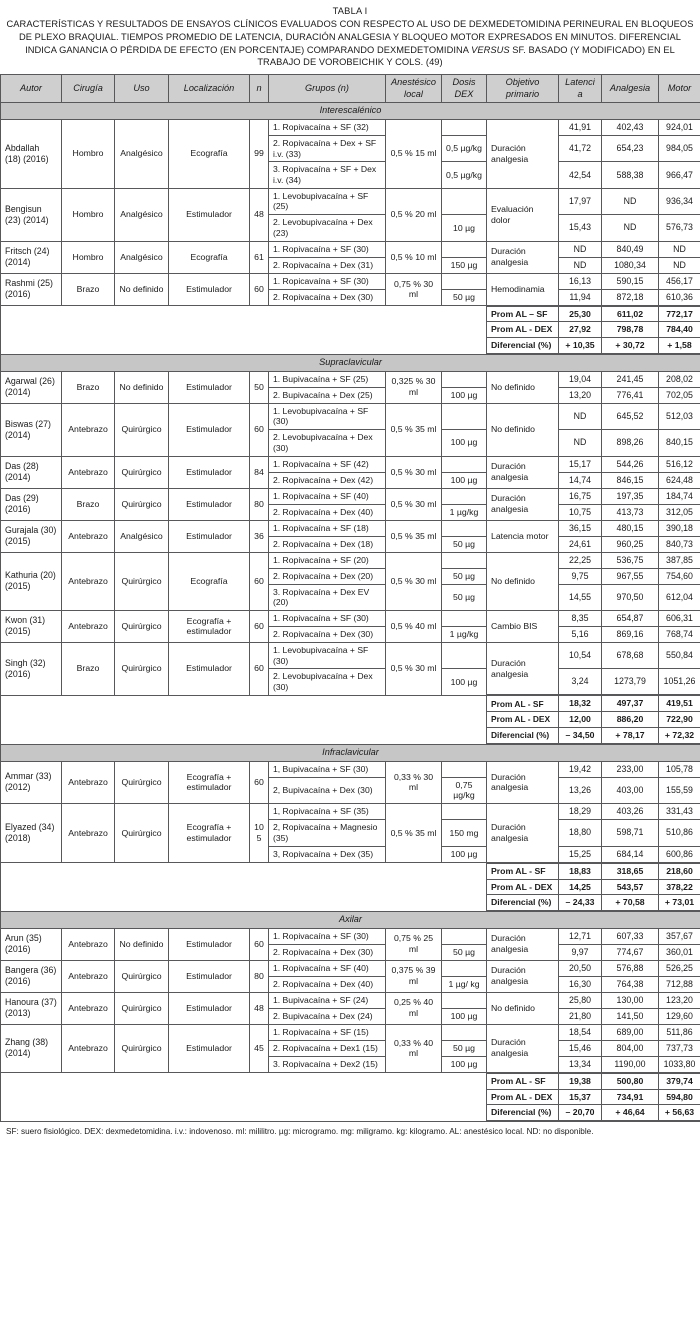 This screenshot has height=1343, width=700. Describe the element at coordinates (580, 175) in the screenshot. I see `cell-latencia: 42,54` at that location.